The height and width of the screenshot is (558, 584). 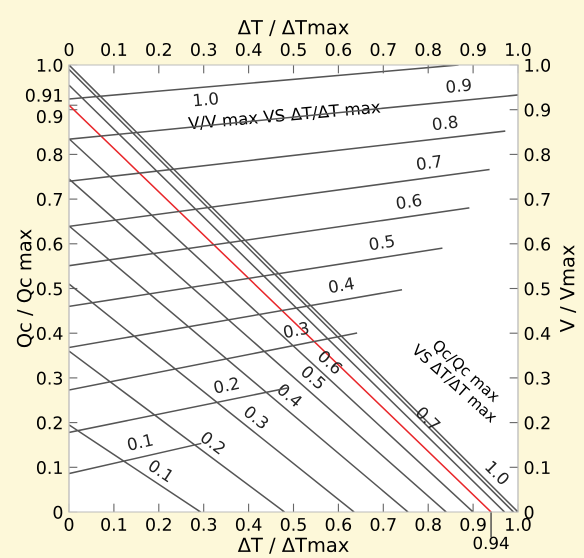 What do you see at coordinates (568, 288) in the screenshot?
I see `y2-axis-title: V / Vmax` at bounding box center [568, 288].